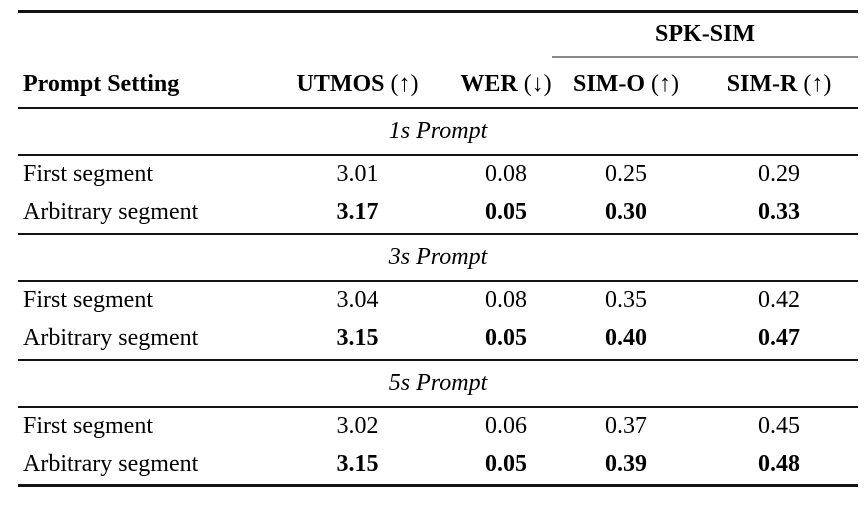 The height and width of the screenshot is (518, 868). I want to click on table-row: First segment 3.04 0.08 0.35 0.42, so click(438, 300).